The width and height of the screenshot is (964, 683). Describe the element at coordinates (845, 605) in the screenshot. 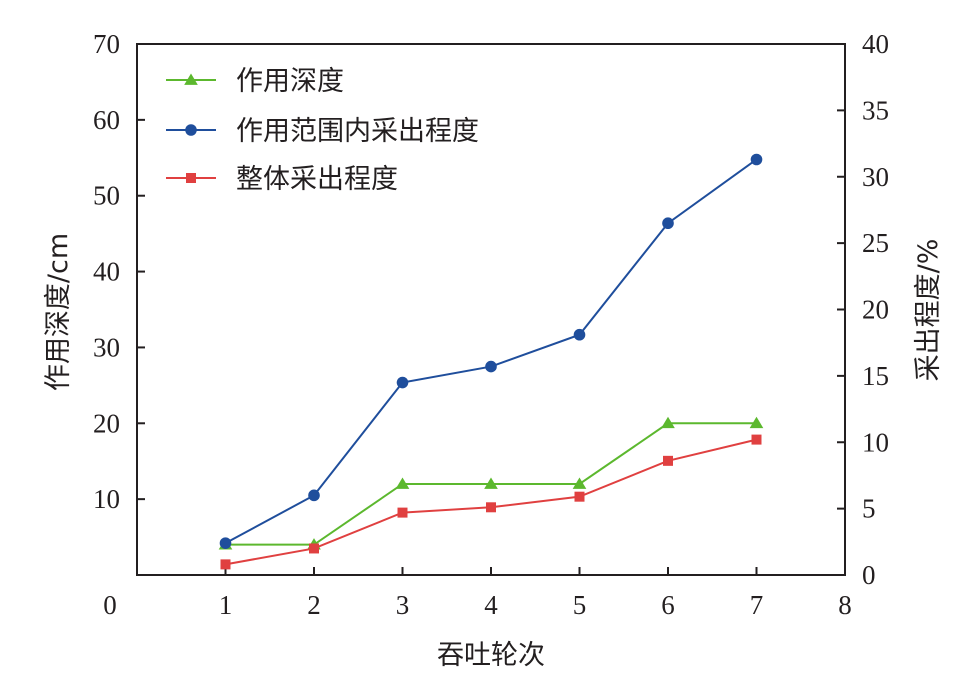

I see `x-tick-label-8: 8` at that location.